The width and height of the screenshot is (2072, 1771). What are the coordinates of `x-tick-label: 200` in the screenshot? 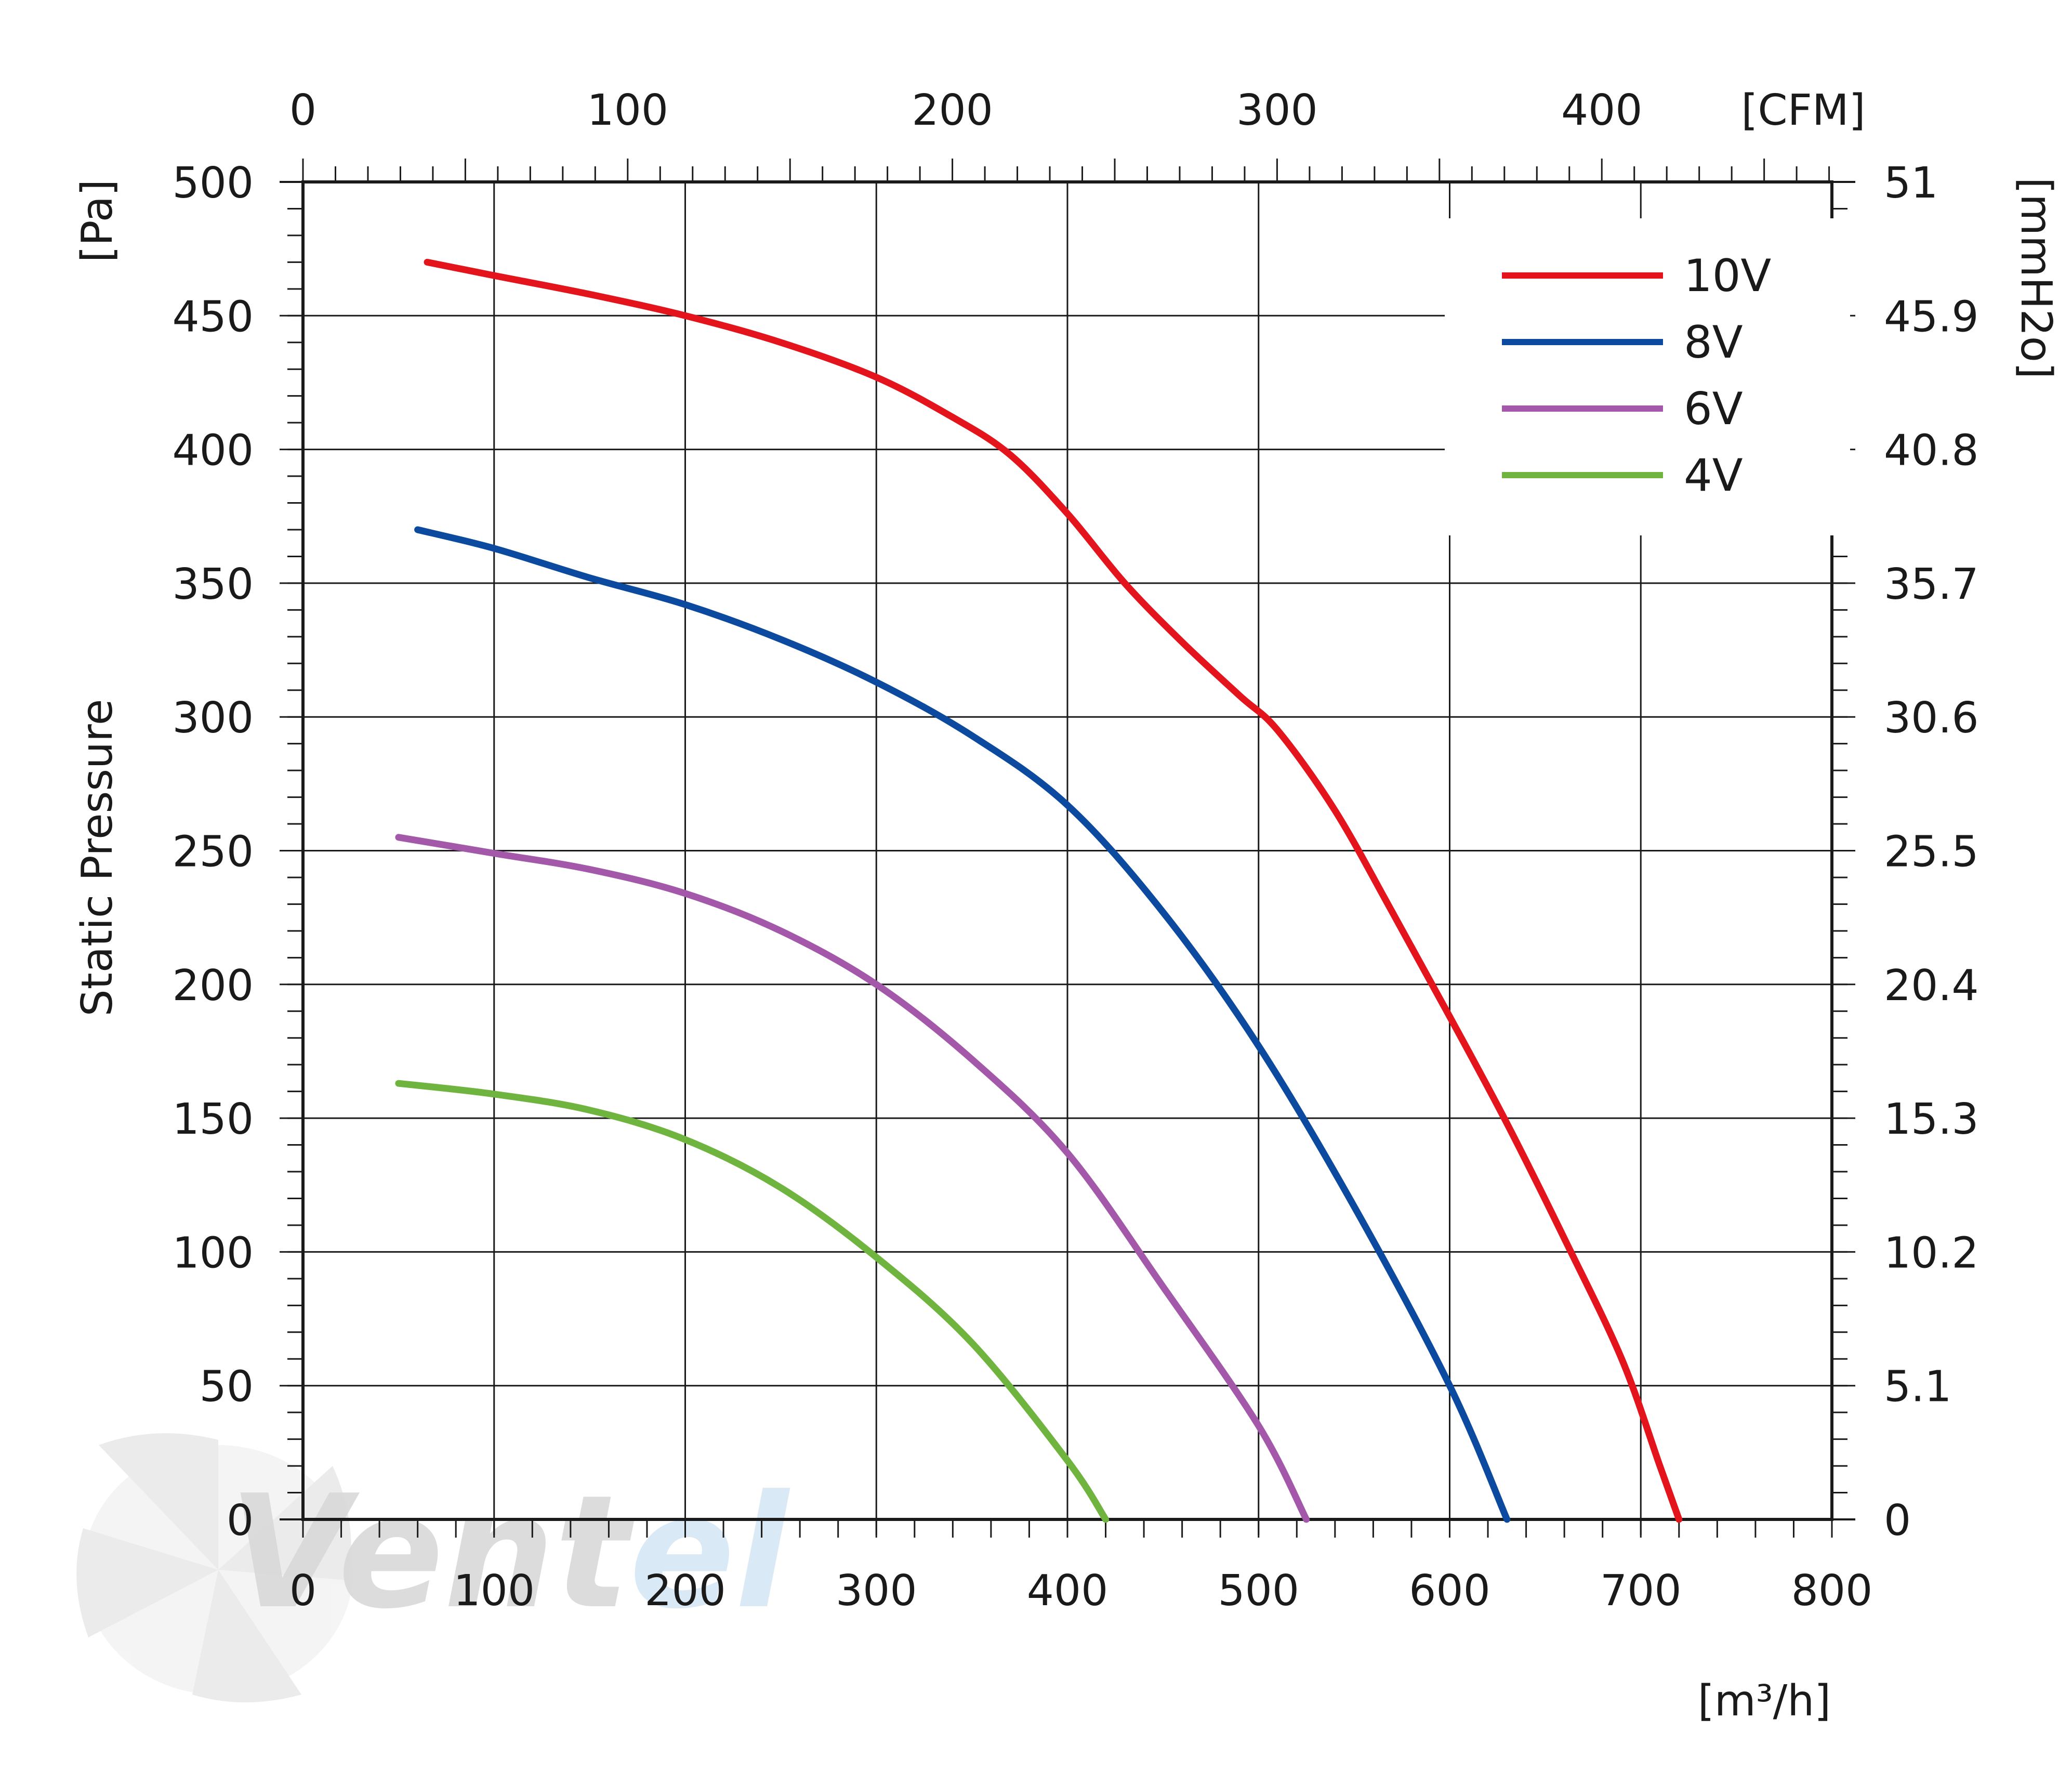 It's located at (685, 1591).